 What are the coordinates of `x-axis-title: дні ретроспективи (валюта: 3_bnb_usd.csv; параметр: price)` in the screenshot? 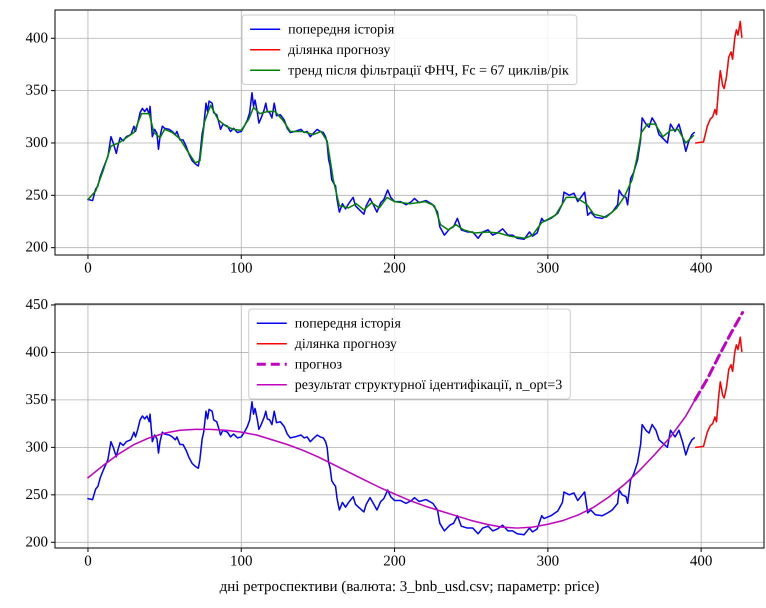 It's located at (410, 587).